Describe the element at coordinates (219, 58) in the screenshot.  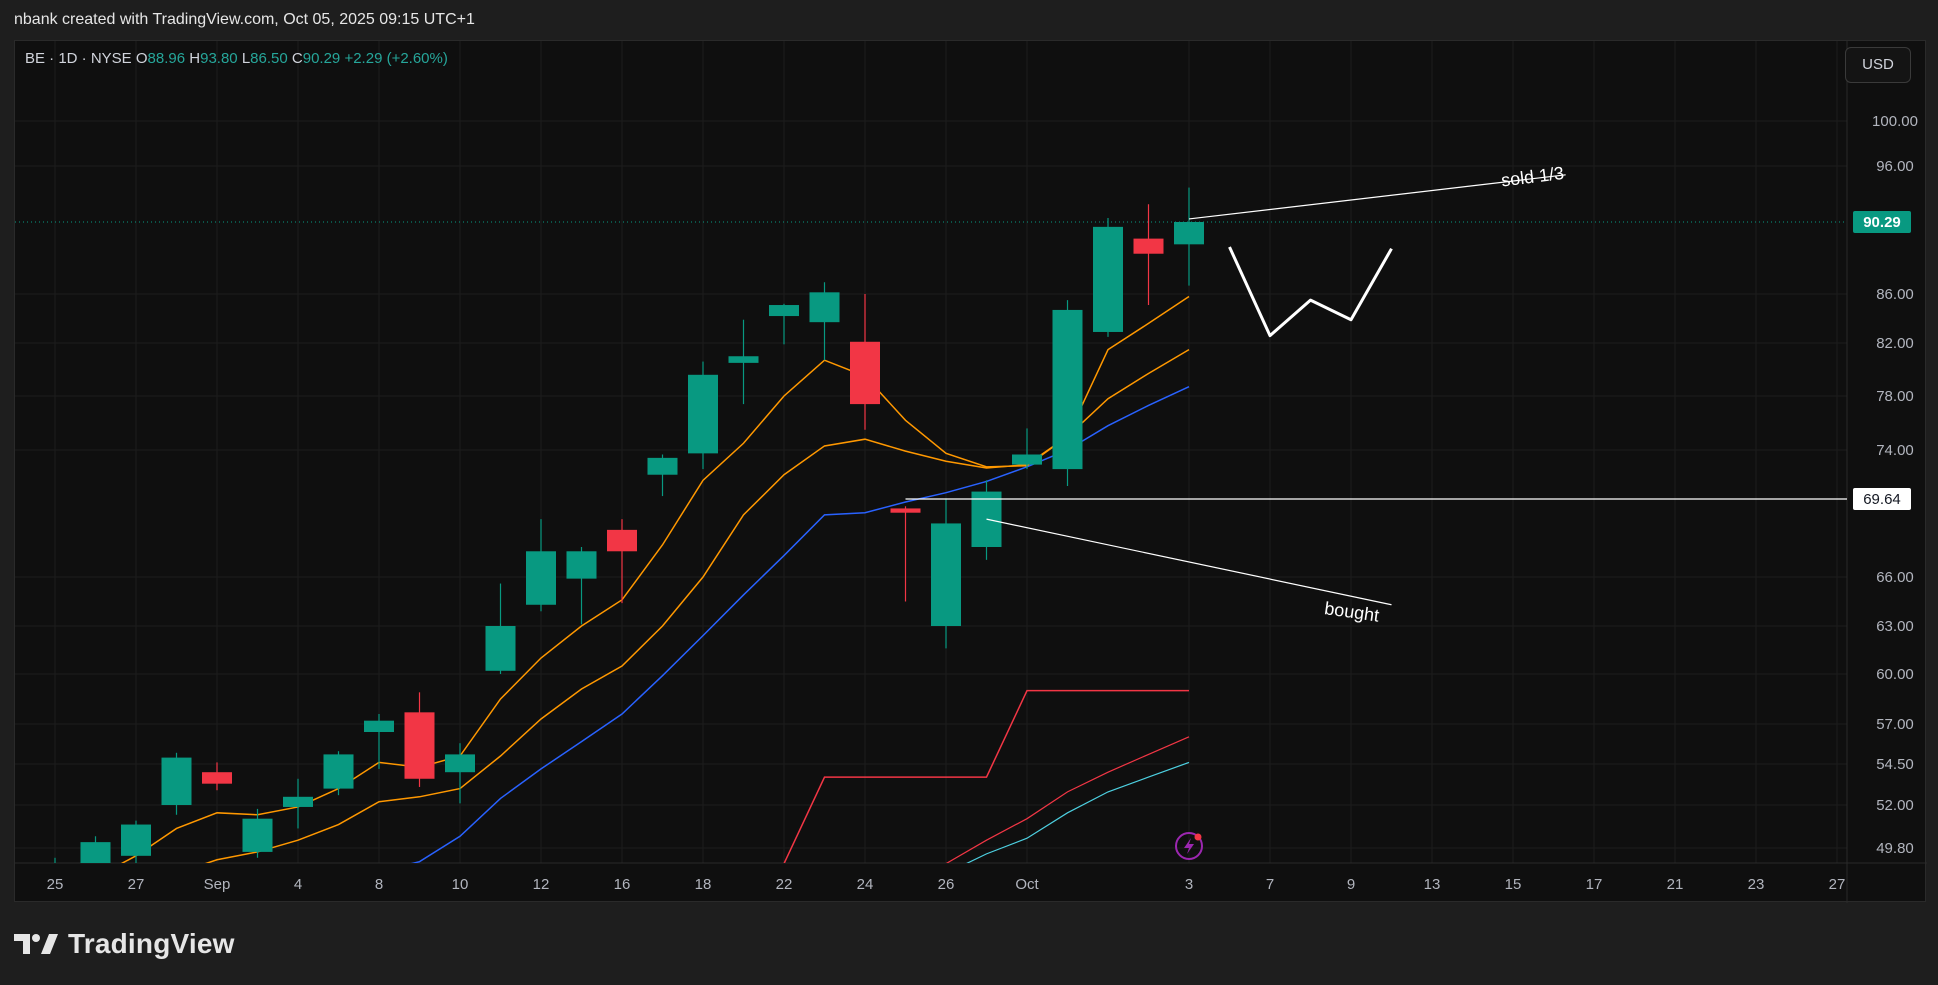
I see `legend-high: 93.80` at that location.